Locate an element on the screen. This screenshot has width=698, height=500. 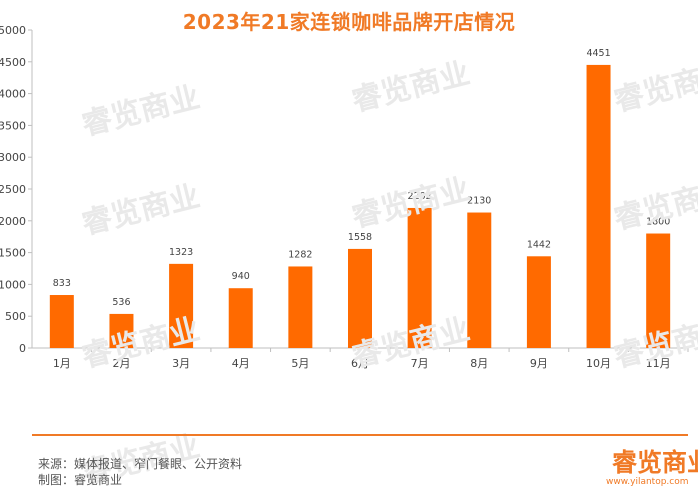
brand-logo: 睿览商业 is located at coordinates (655, 462).